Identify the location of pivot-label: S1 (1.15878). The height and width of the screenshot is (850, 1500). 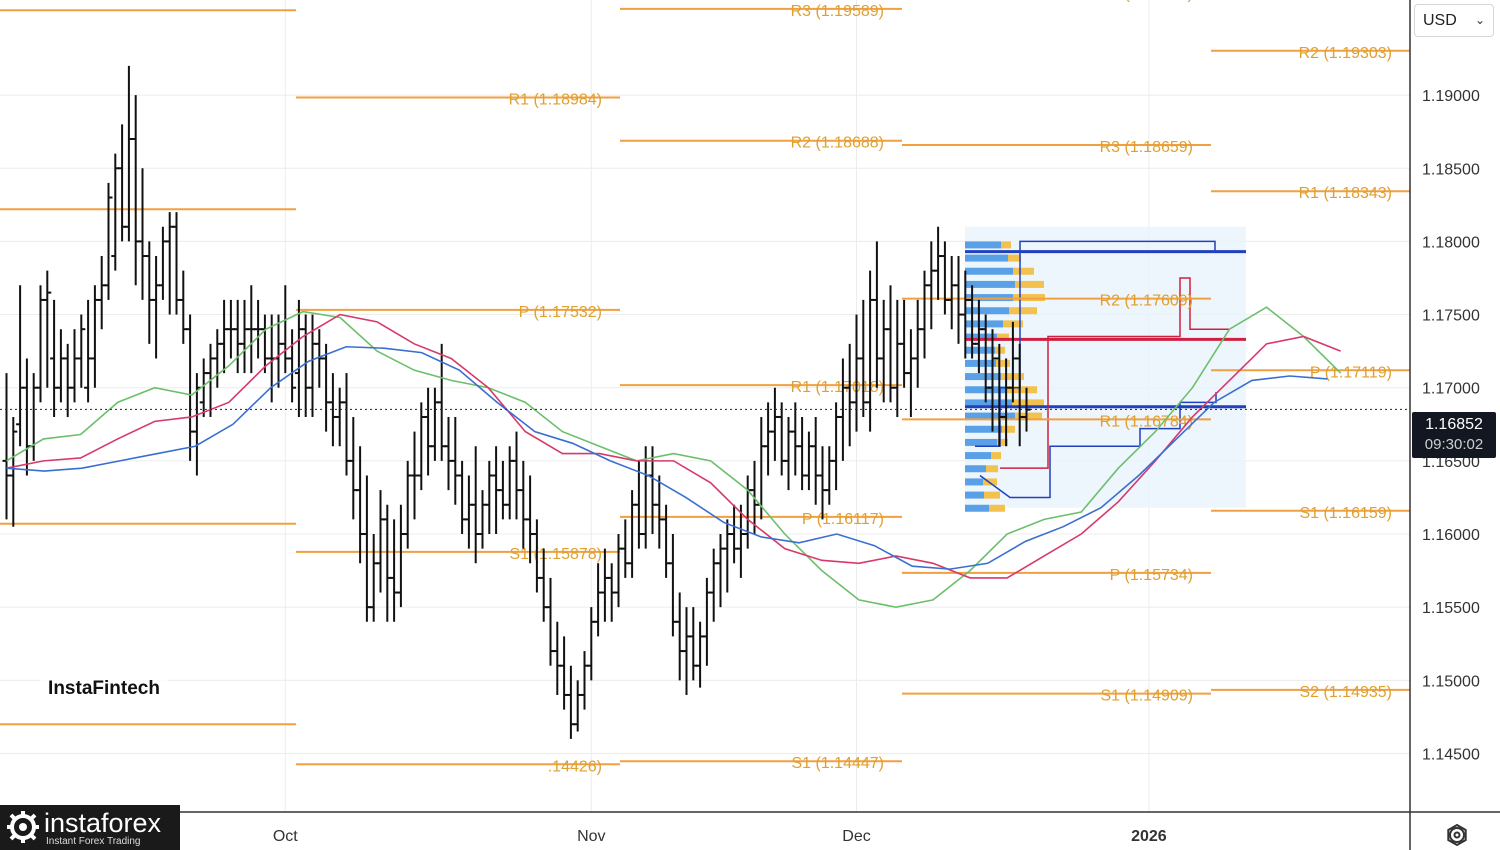
(555, 554).